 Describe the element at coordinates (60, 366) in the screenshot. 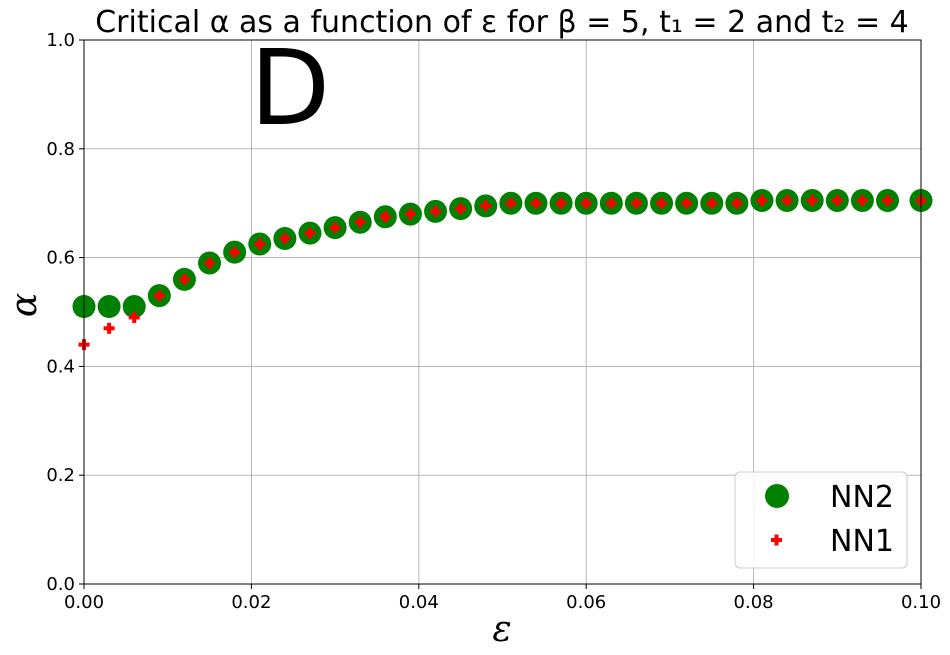

I see `y-tick-label: 0.4` at that location.